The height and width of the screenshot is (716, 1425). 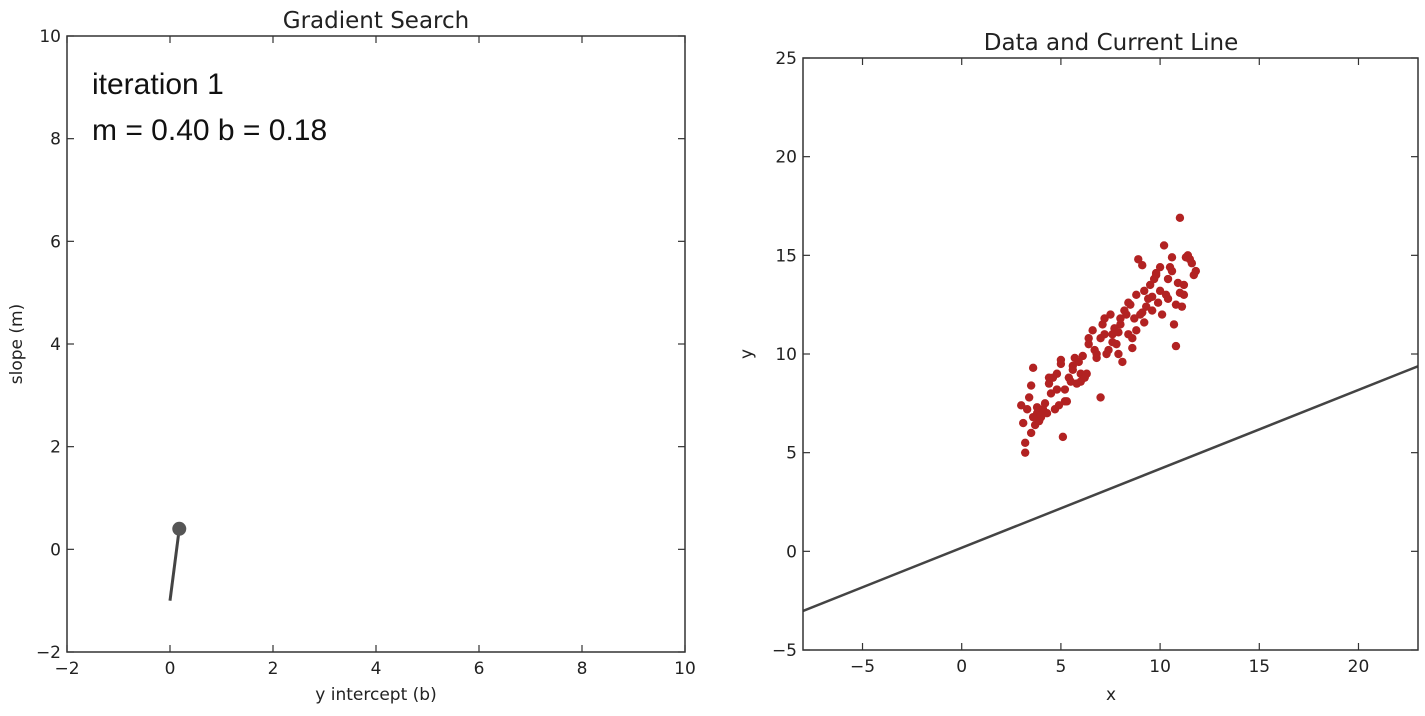 What do you see at coordinates (1359, 667) in the screenshot?
I see `x-tick-label: 20` at bounding box center [1359, 667].